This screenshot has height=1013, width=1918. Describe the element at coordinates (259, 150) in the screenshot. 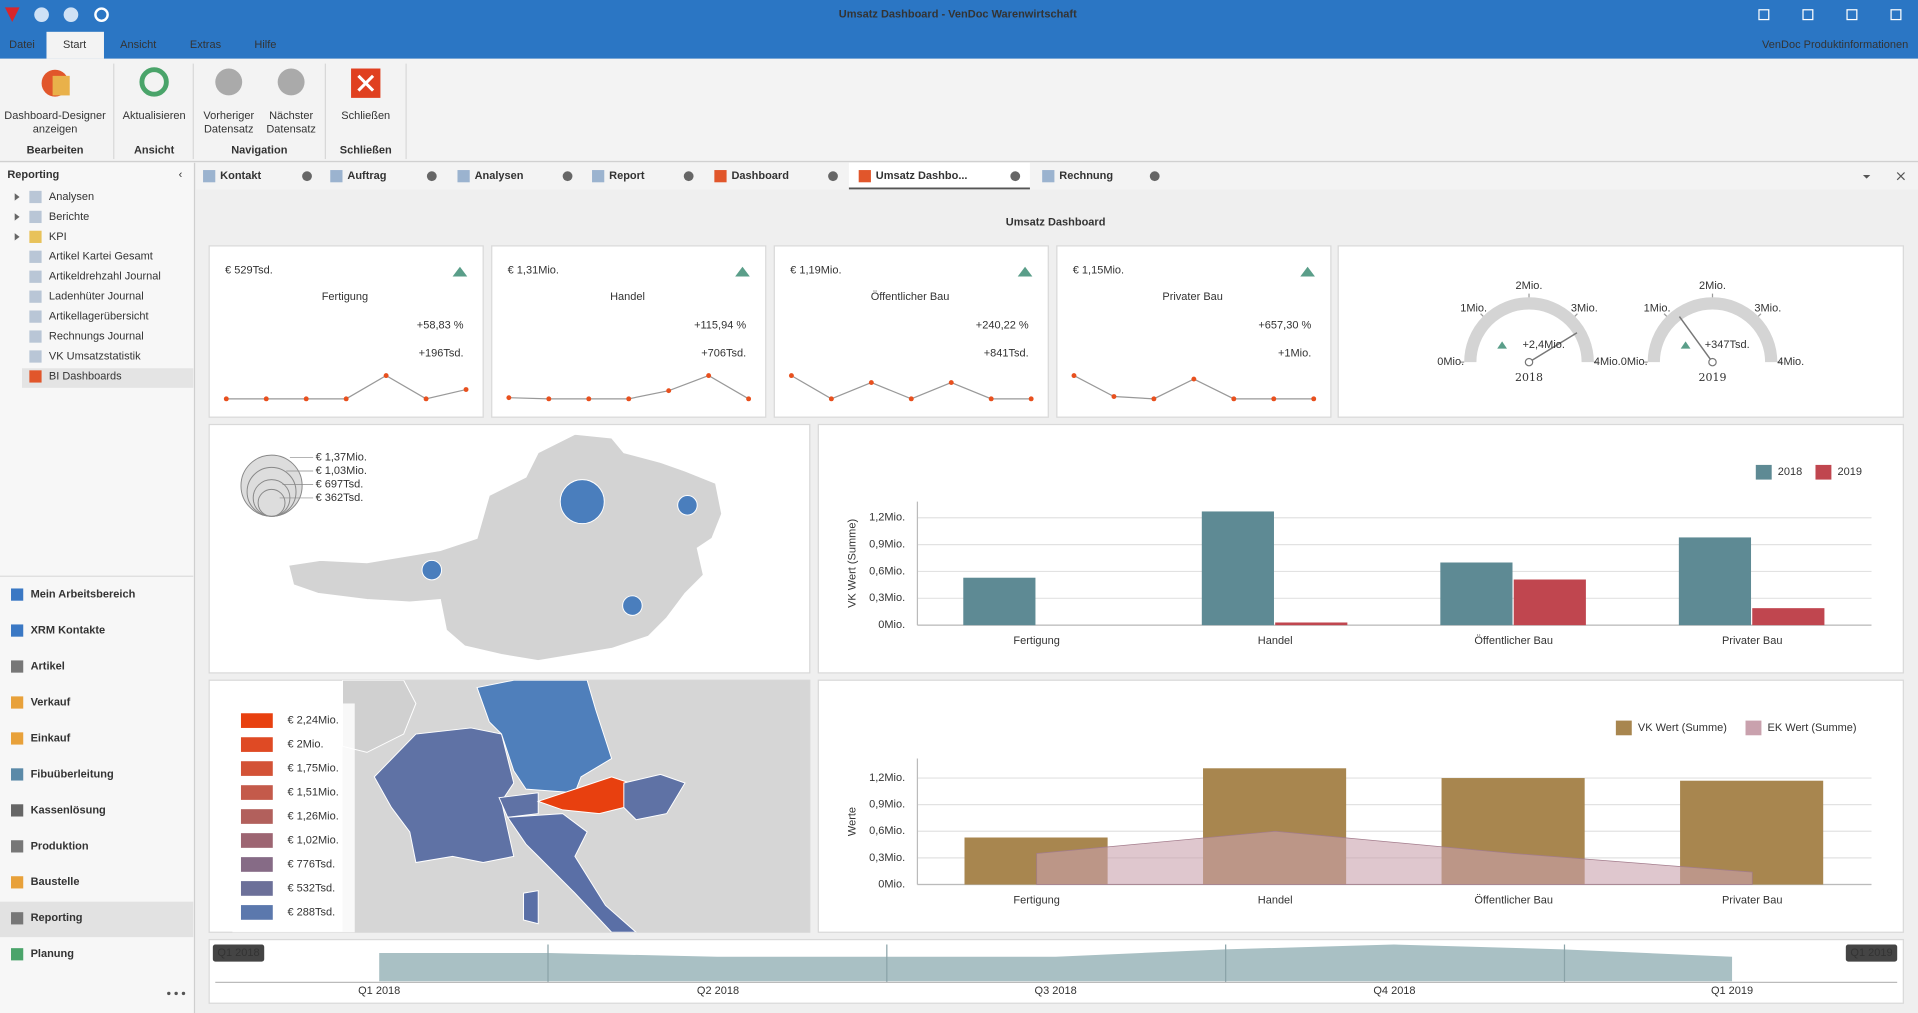

I see `ribbon-group-label: Navigation` at that location.